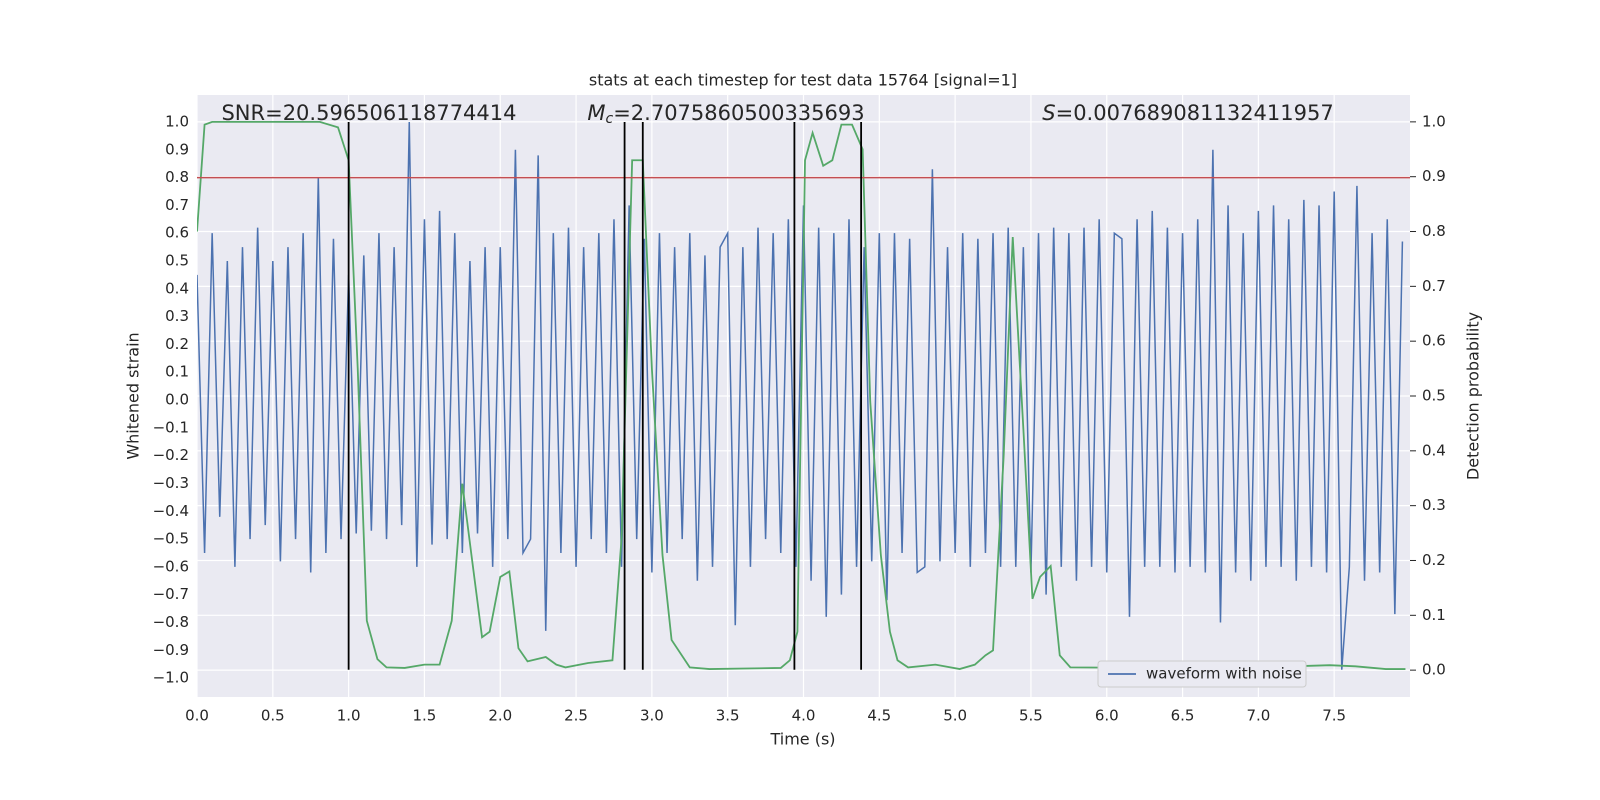 This screenshot has height=800, width=1600. Describe the element at coordinates (802, 739) in the screenshot. I see `x-axis-label: Time (s)` at that location.